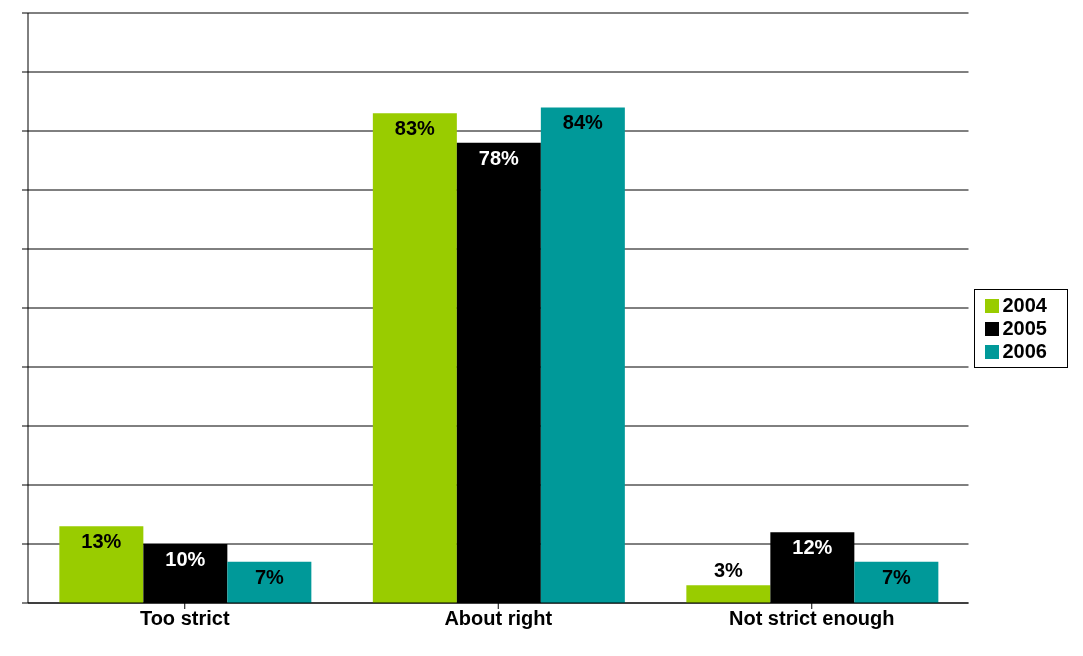 Image resolution: width=1083 pixels, height=656 pixels. What do you see at coordinates (728, 570) in the screenshot?
I see `data-label: 3%` at bounding box center [728, 570].